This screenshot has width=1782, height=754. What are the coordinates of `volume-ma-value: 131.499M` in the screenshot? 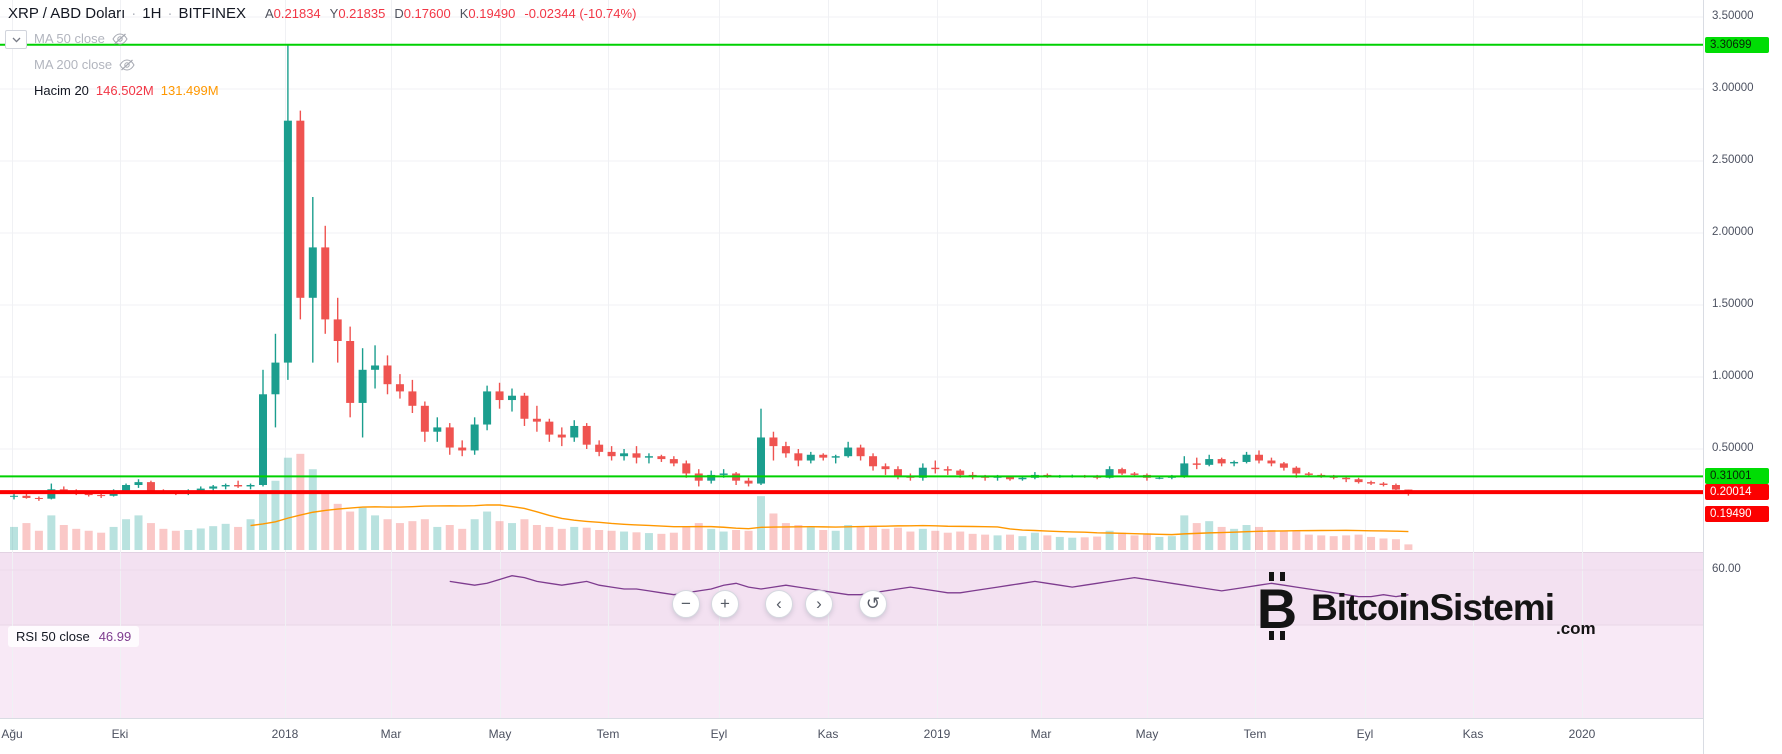 It's located at (189, 90).